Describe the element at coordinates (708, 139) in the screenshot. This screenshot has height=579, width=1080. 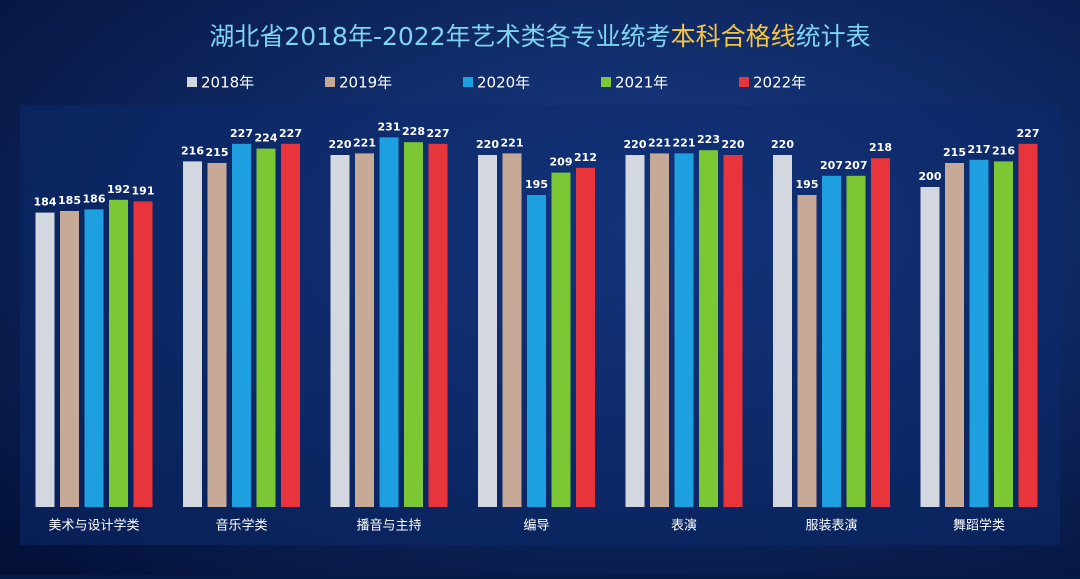
I see `data-label: 223` at that location.